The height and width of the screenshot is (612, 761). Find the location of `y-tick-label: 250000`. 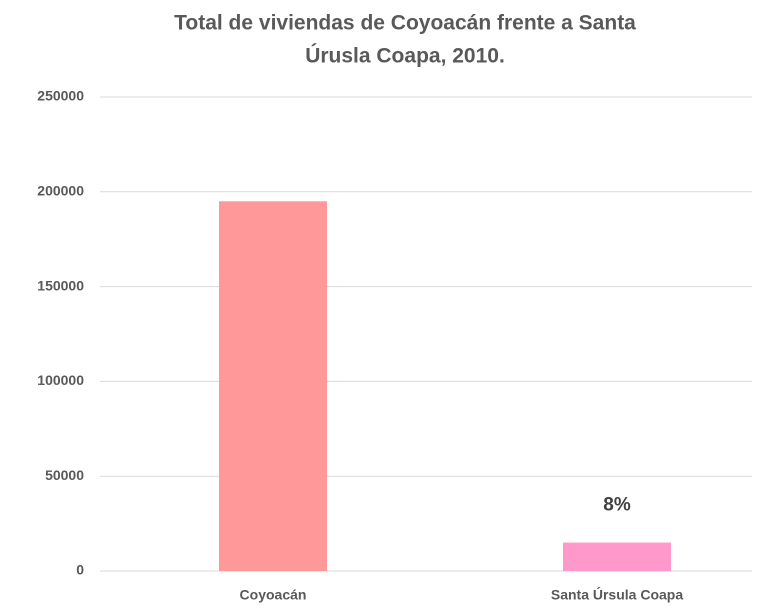

y-tick-label: 250000 is located at coordinates (60, 96).